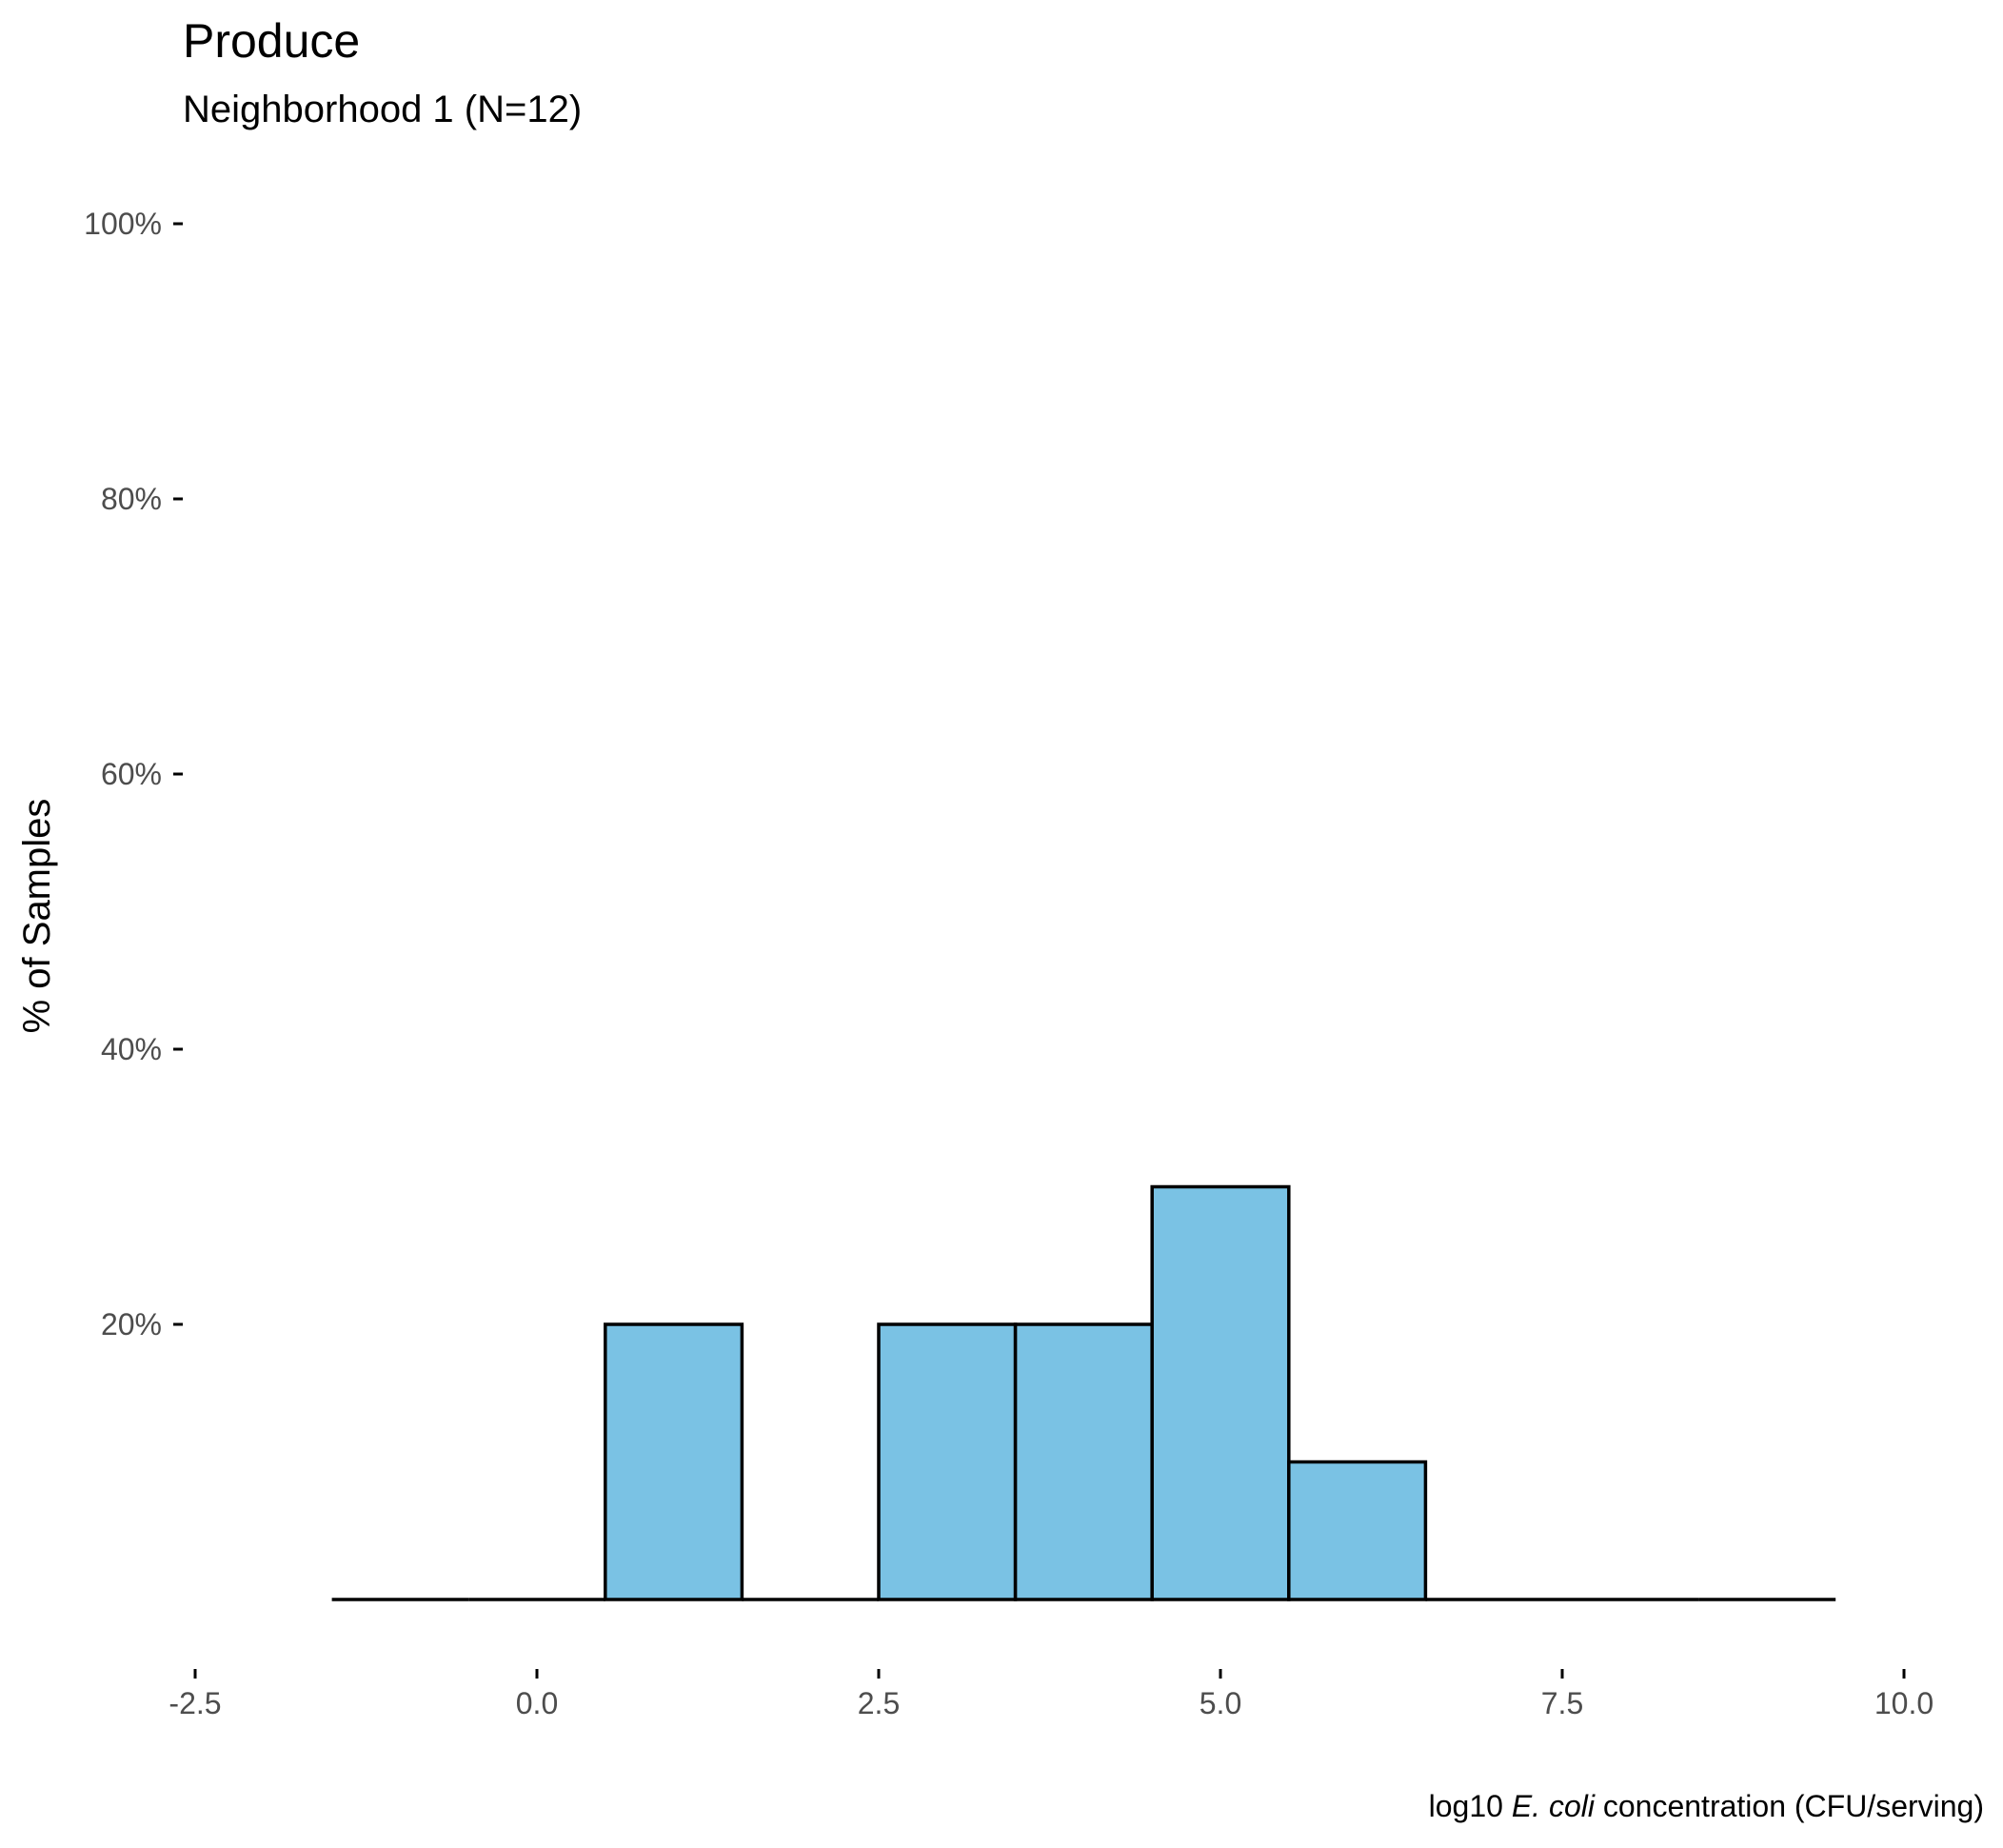 The image size is (2003, 1848). I want to click on chart-title: Produce, so click(271, 41).